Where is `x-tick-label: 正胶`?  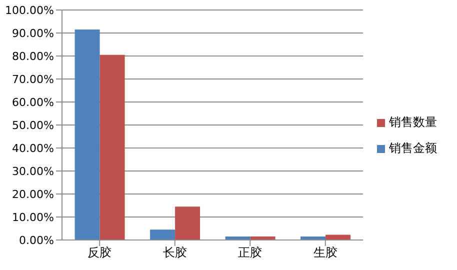 x-tick-label: 正胶 is located at coordinates (250, 253).